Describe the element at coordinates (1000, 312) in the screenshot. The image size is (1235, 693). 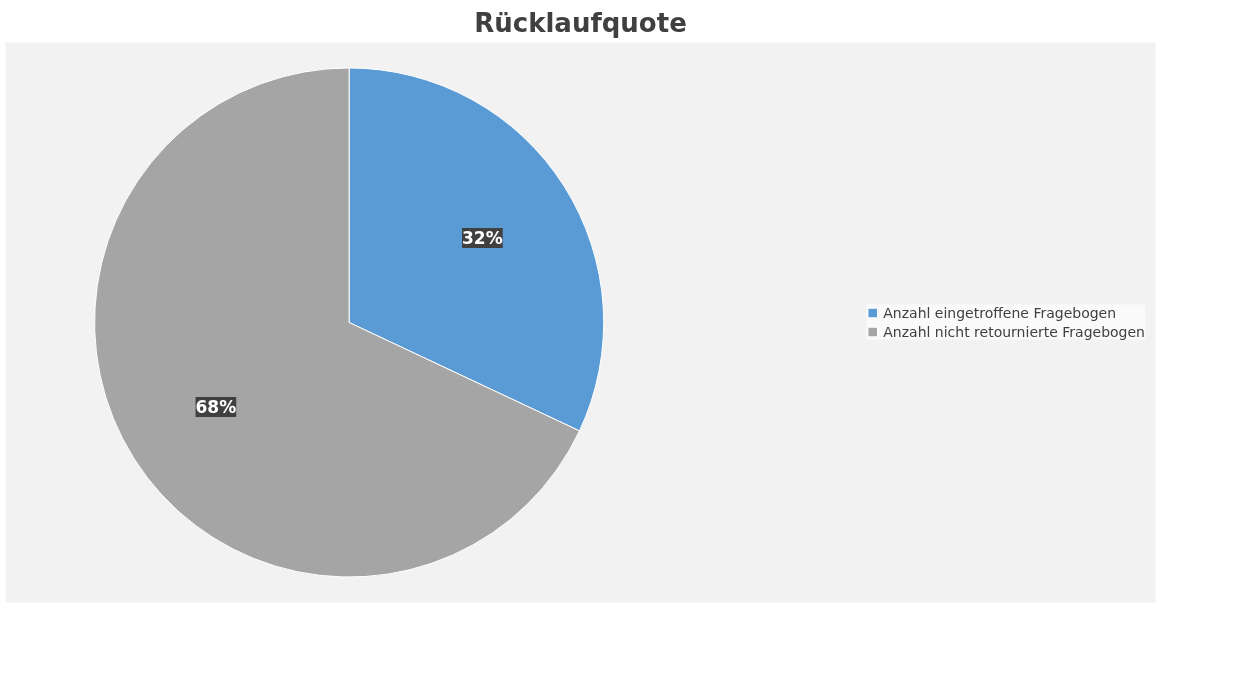
I see `legend-label: Anzahl eingetroffene Fragebogen` at that location.